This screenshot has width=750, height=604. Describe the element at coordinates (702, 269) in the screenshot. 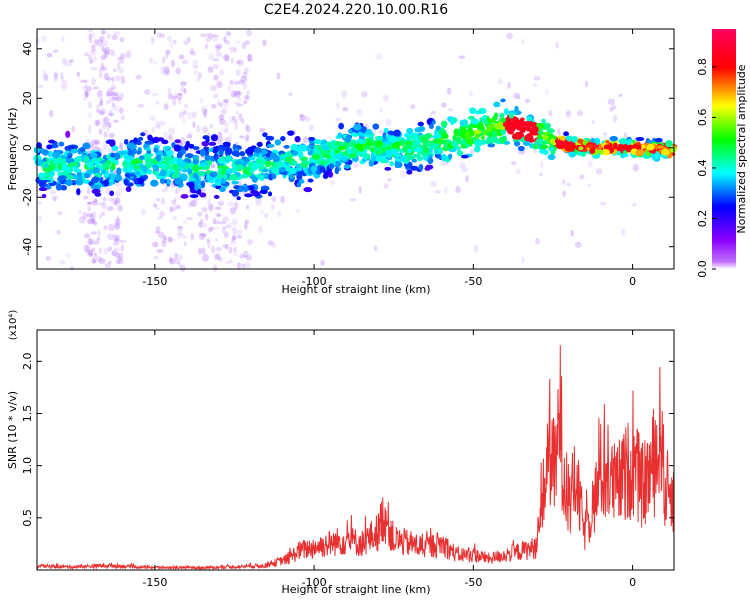

I see `colorbar-tick-label: 0.0` at that location.